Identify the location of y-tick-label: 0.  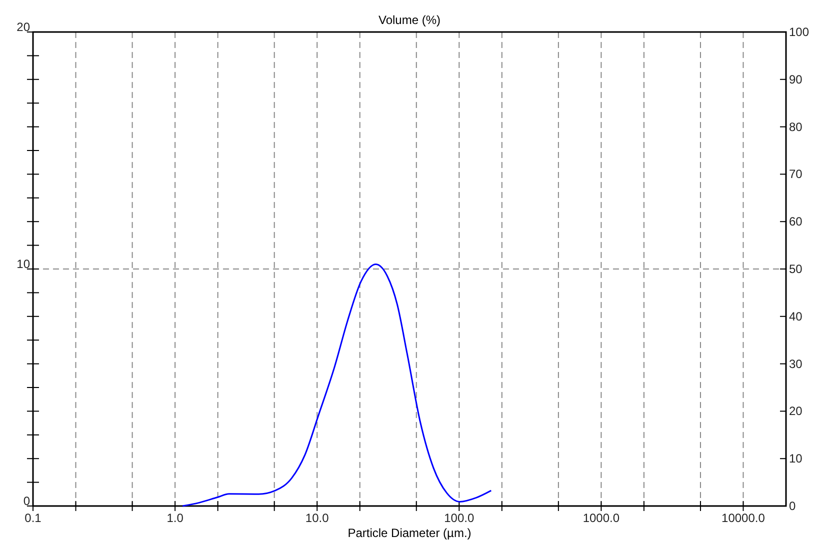
(26, 501).